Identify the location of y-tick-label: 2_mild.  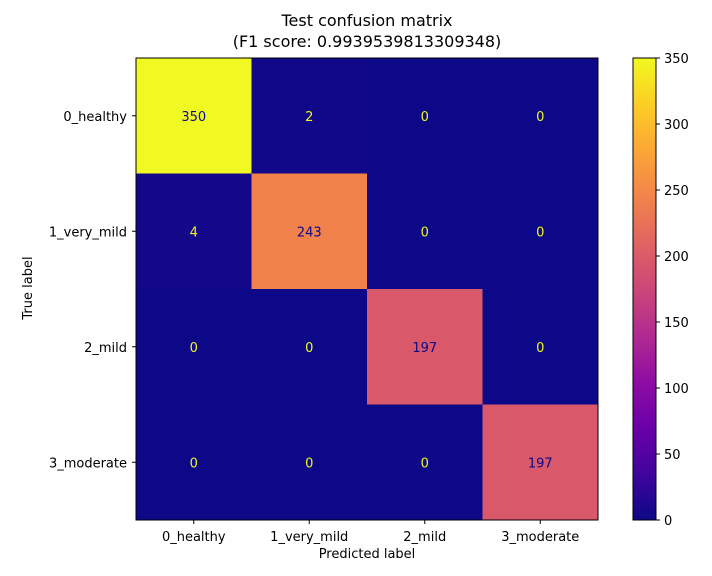
(105, 348).